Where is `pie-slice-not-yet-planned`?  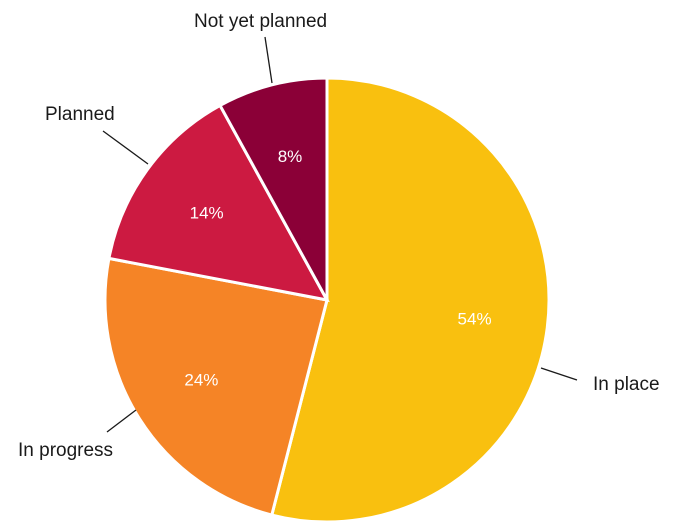 pie-slice-not-yet-planned is located at coordinates (273, 188).